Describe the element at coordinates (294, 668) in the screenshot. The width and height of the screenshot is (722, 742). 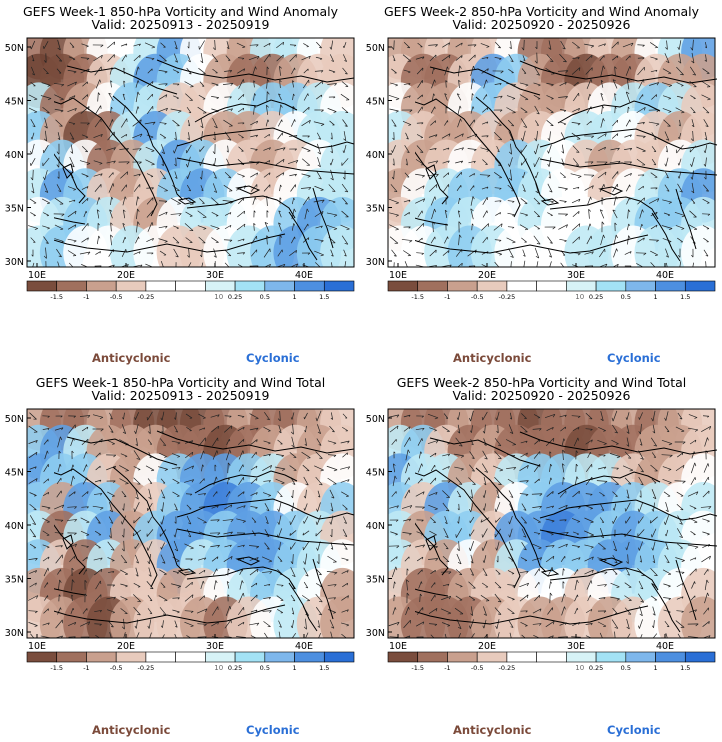
I see `colorbar-tick-label: 1` at that location.